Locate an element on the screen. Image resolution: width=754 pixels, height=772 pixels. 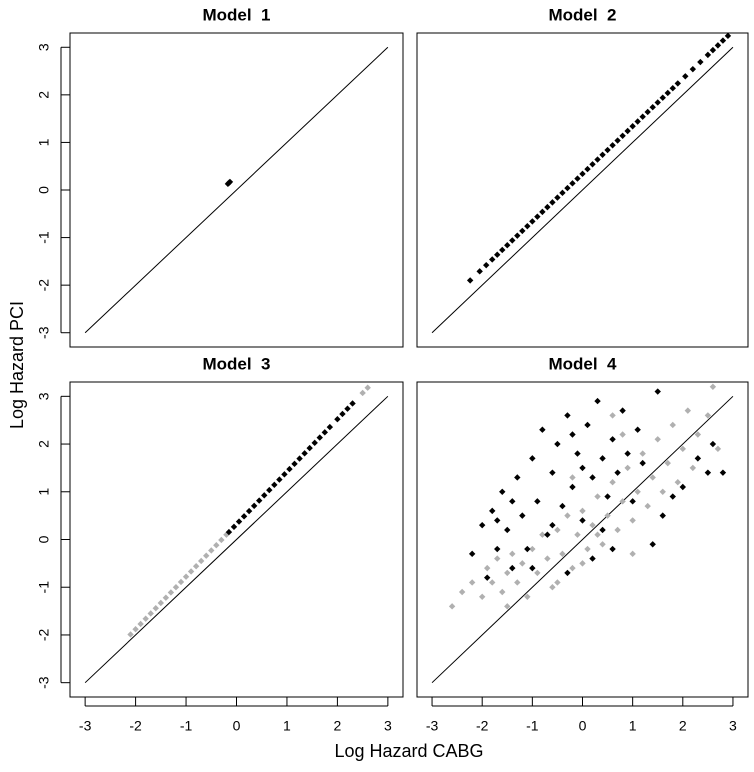
y-tick-label: -1 is located at coordinates (44, 587).